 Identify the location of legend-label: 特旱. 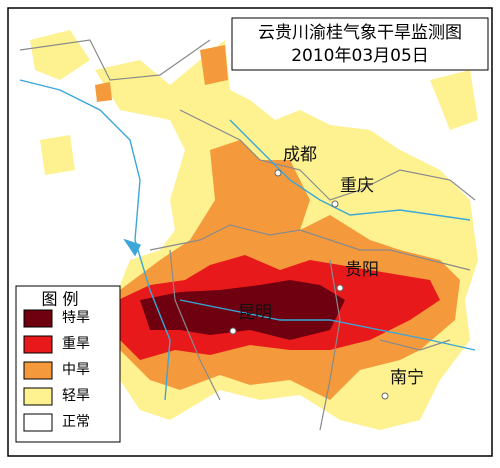
(76, 318).